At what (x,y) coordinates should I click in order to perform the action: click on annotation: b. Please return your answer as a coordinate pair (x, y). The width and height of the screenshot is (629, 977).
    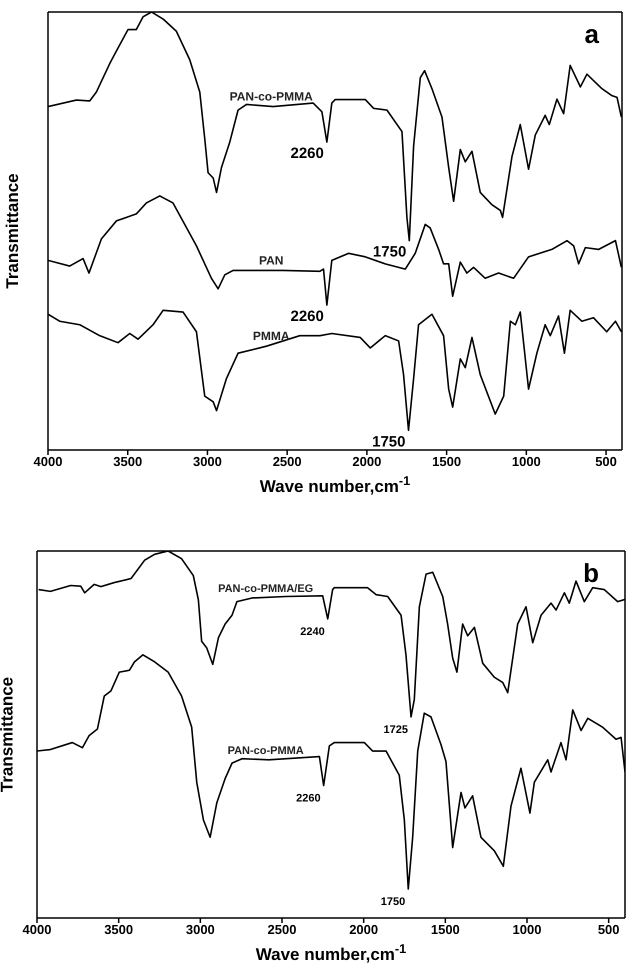
    Looking at the image, I should click on (591, 573).